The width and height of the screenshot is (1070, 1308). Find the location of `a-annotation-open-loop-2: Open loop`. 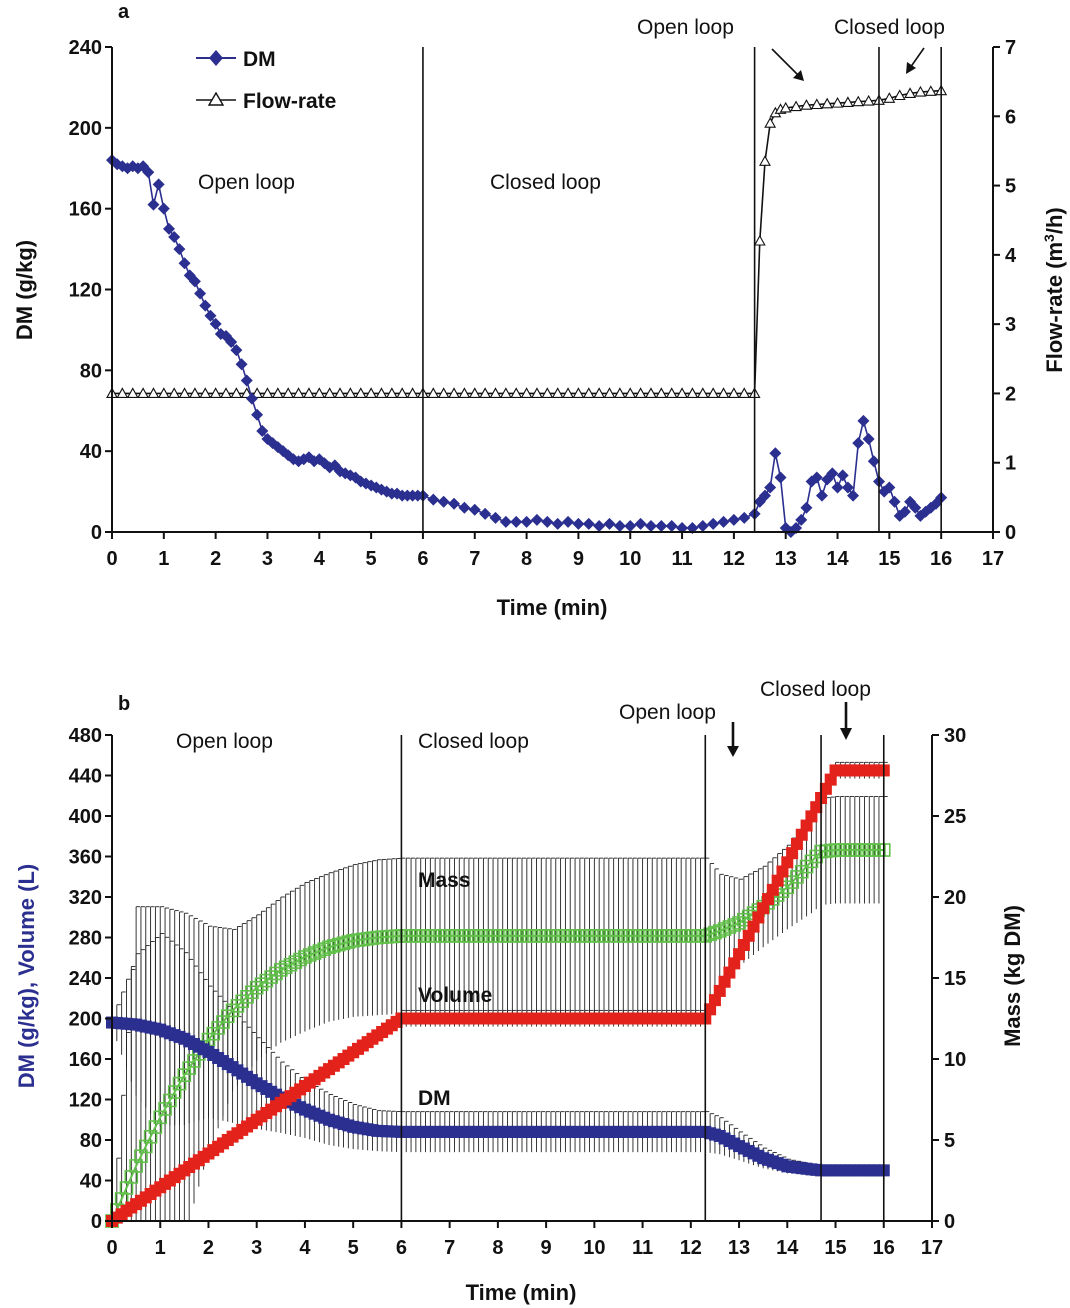

a-annotation-open-loop-2: Open loop is located at coordinates (685, 27).